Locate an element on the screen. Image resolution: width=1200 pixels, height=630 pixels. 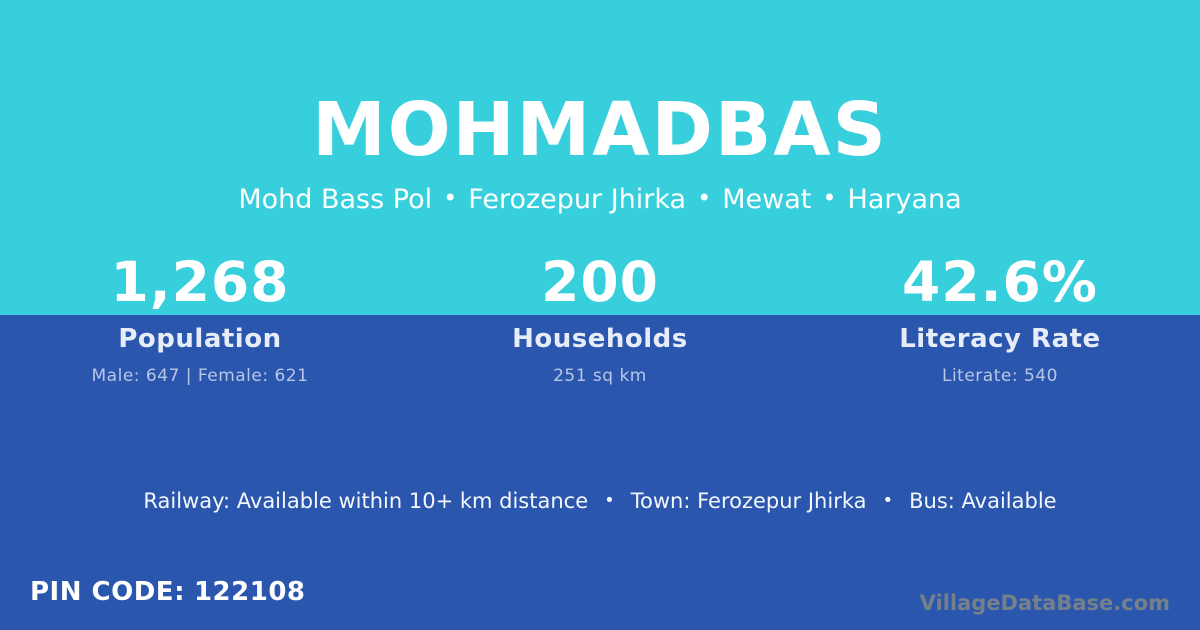
location-part-tehsil: Ferozepur Jhirka is located at coordinates (577, 199).